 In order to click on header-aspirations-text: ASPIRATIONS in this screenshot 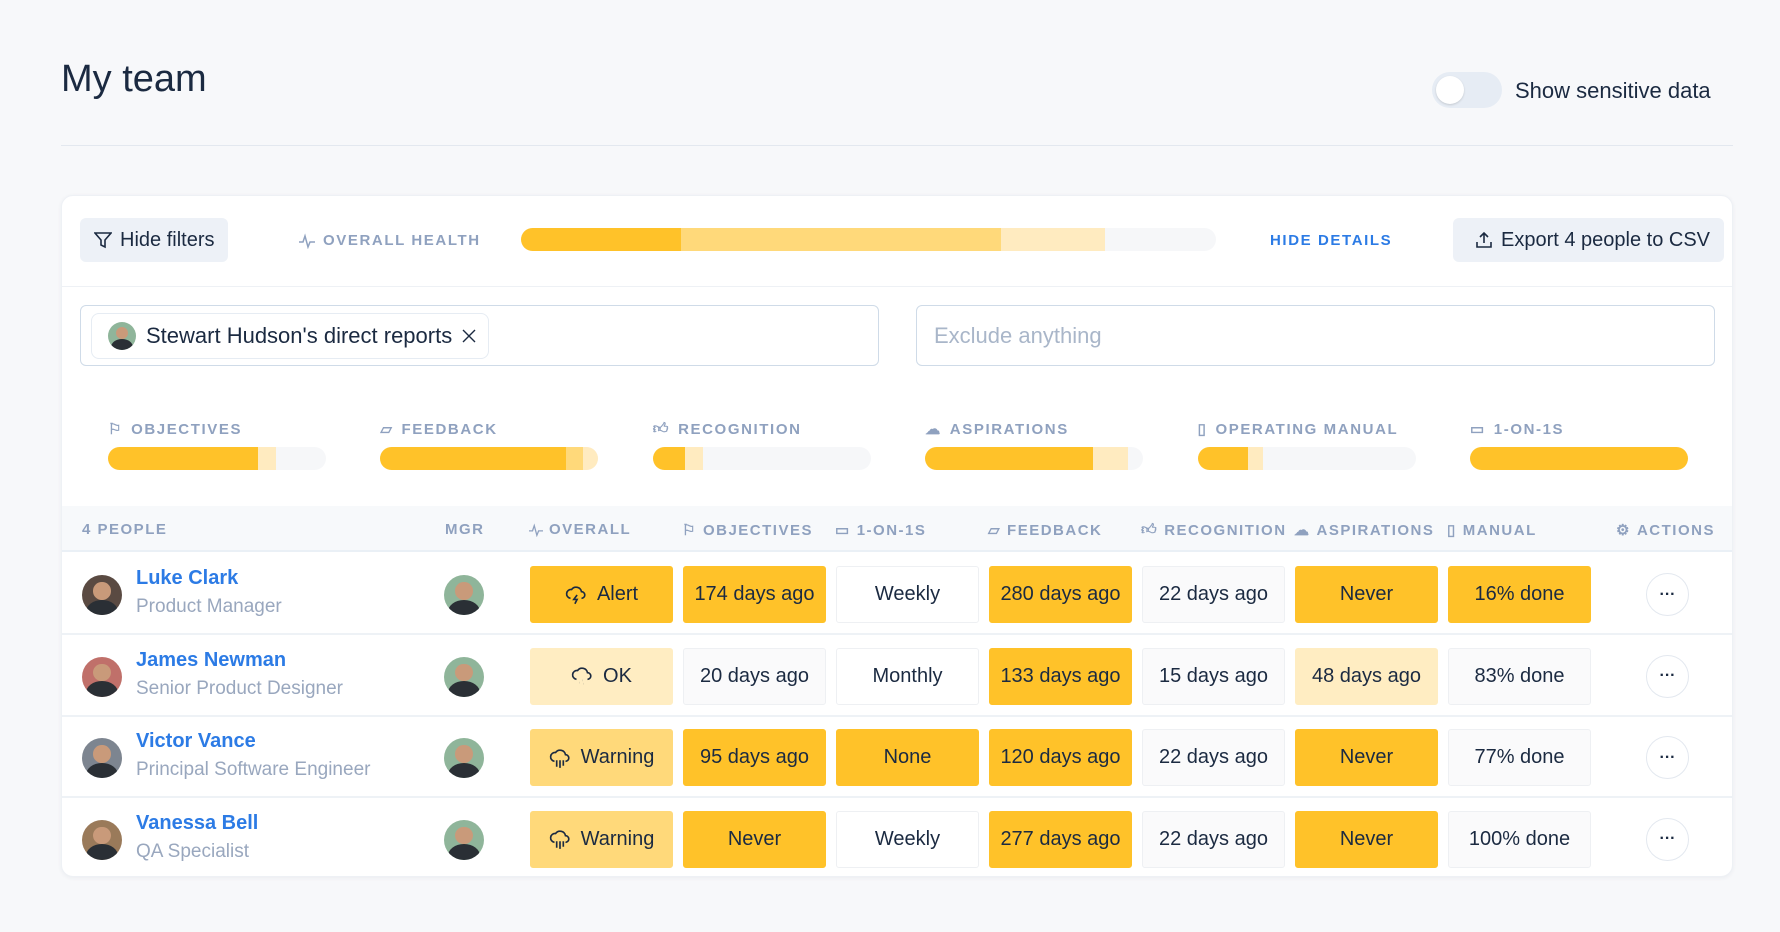, I will do `click(1375, 530)`.